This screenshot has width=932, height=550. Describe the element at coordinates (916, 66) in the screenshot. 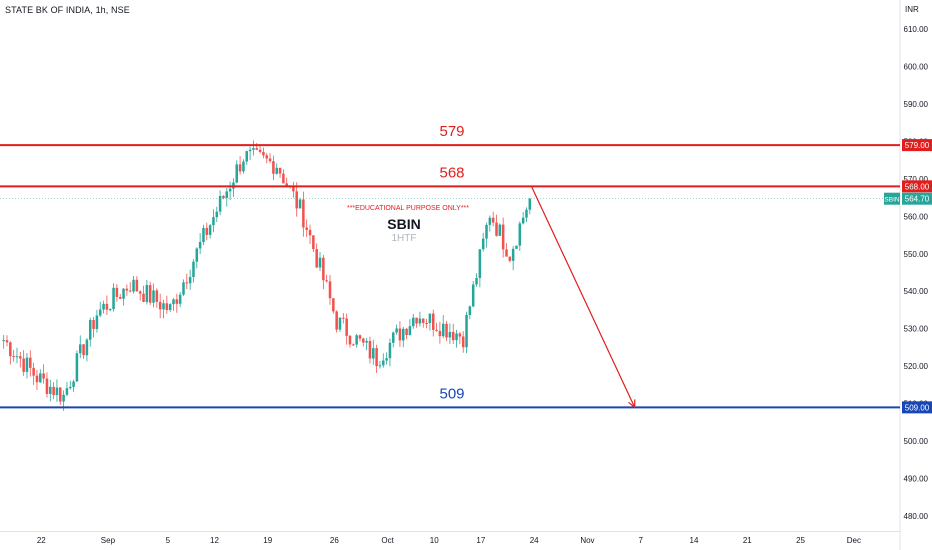

I see `y-tick-label: 600.00` at that location.